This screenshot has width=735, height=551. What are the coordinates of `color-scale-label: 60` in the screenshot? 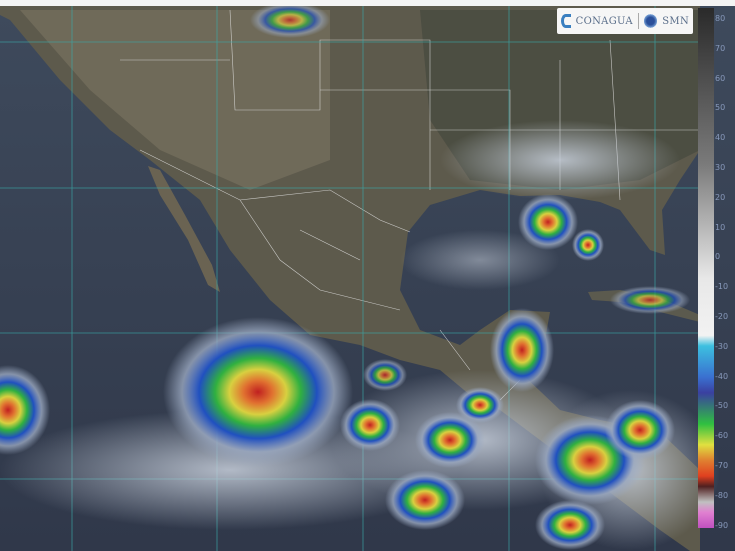 It's located at (720, 78).